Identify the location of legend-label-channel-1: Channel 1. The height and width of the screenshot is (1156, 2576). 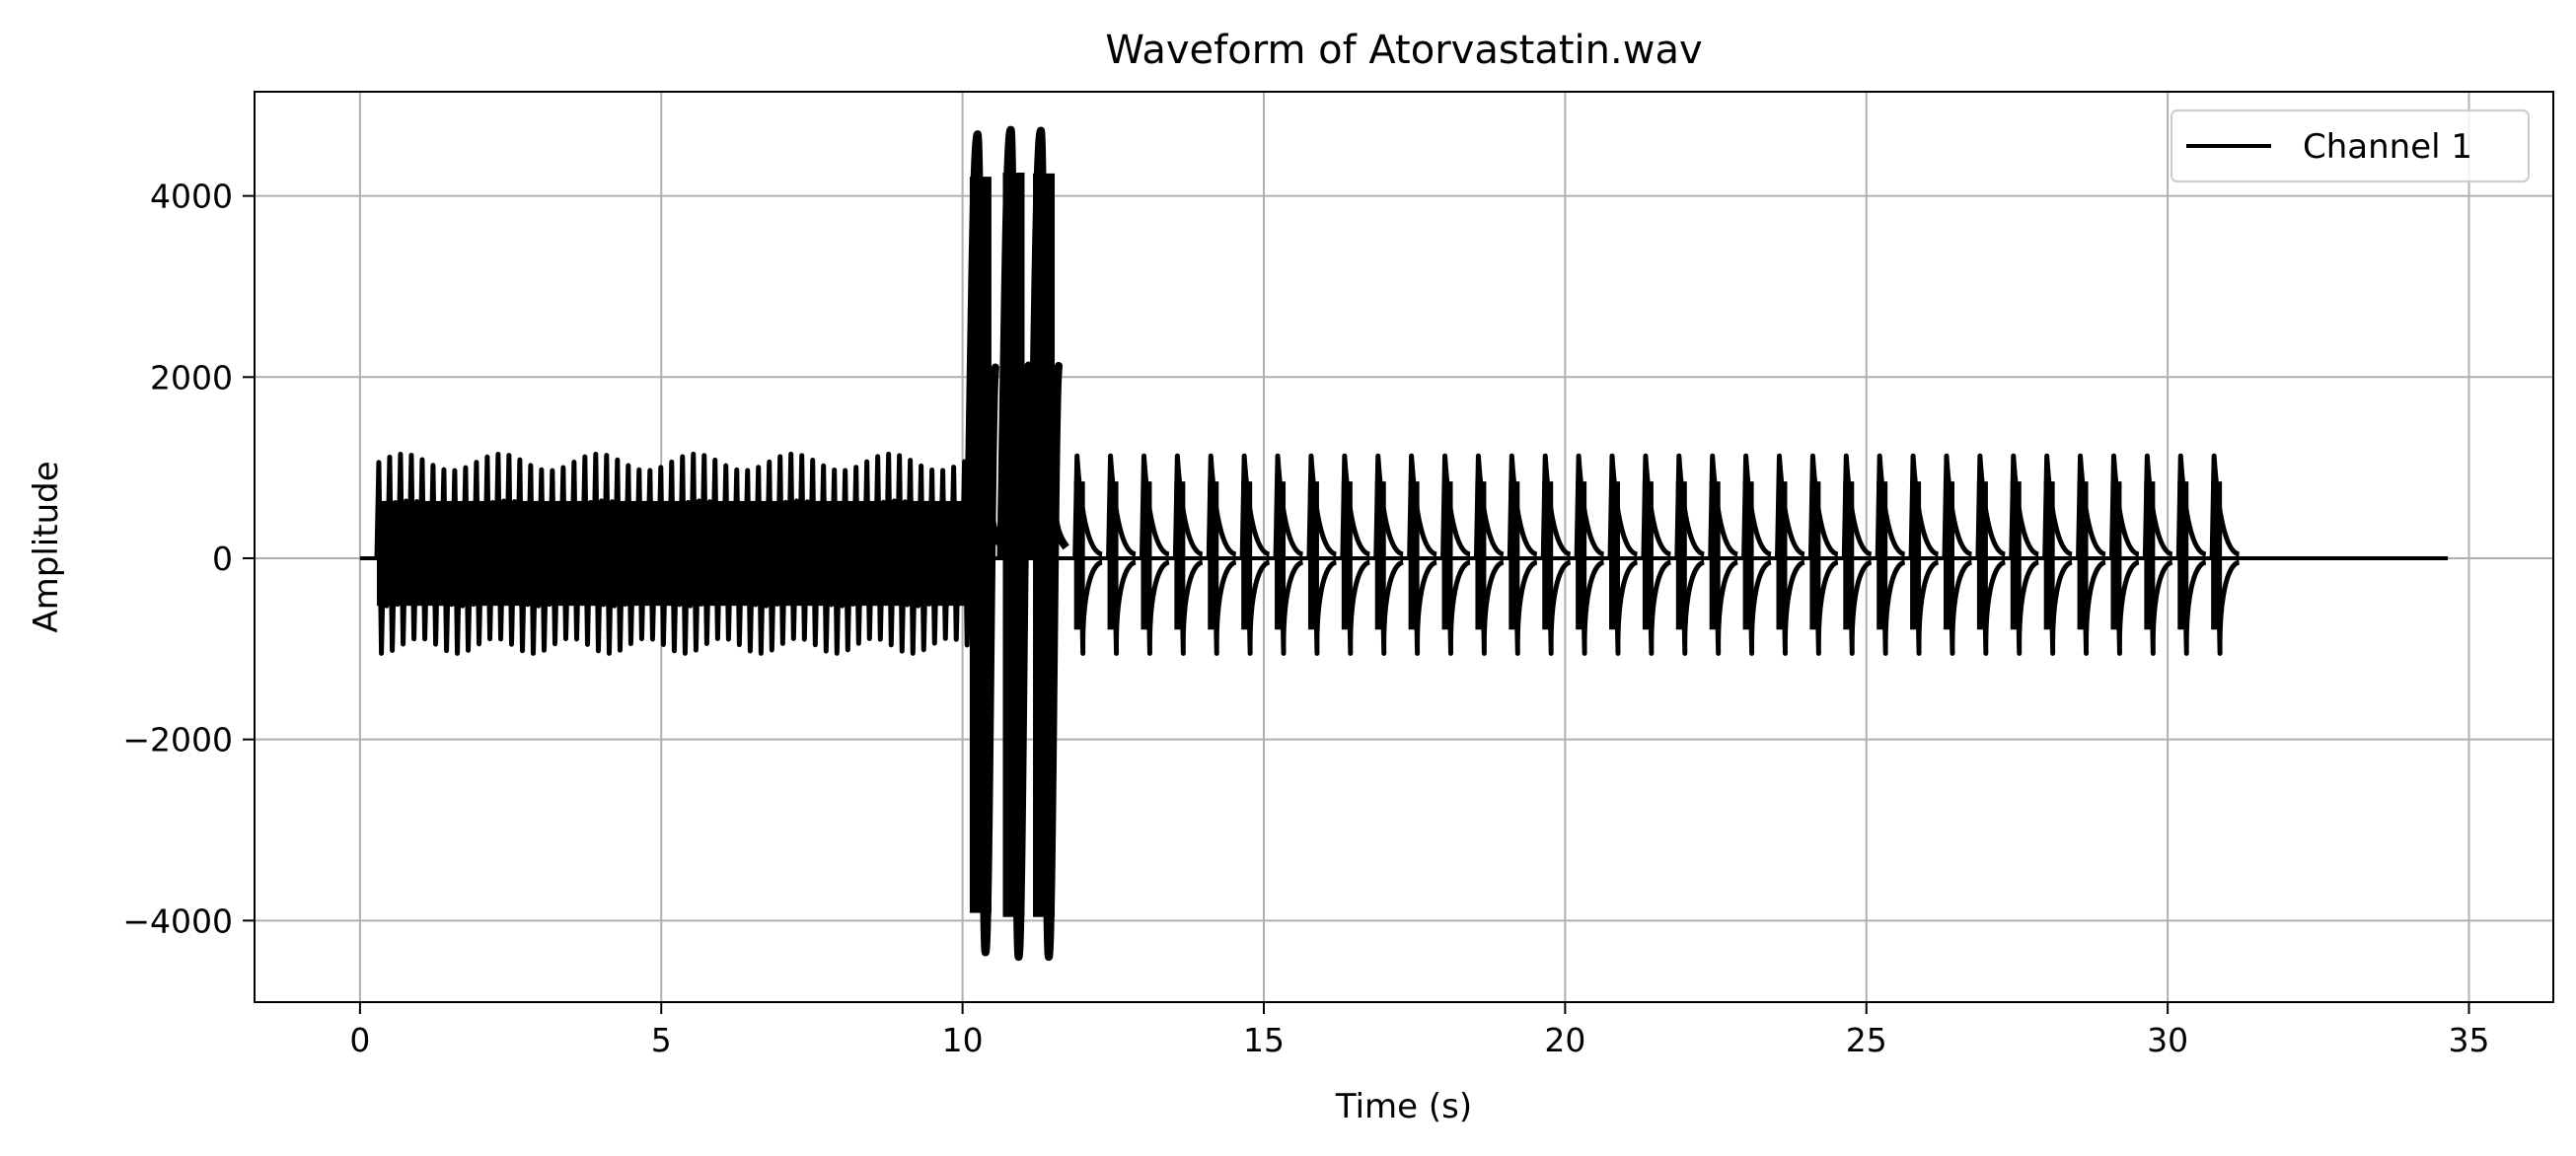
(2387, 147).